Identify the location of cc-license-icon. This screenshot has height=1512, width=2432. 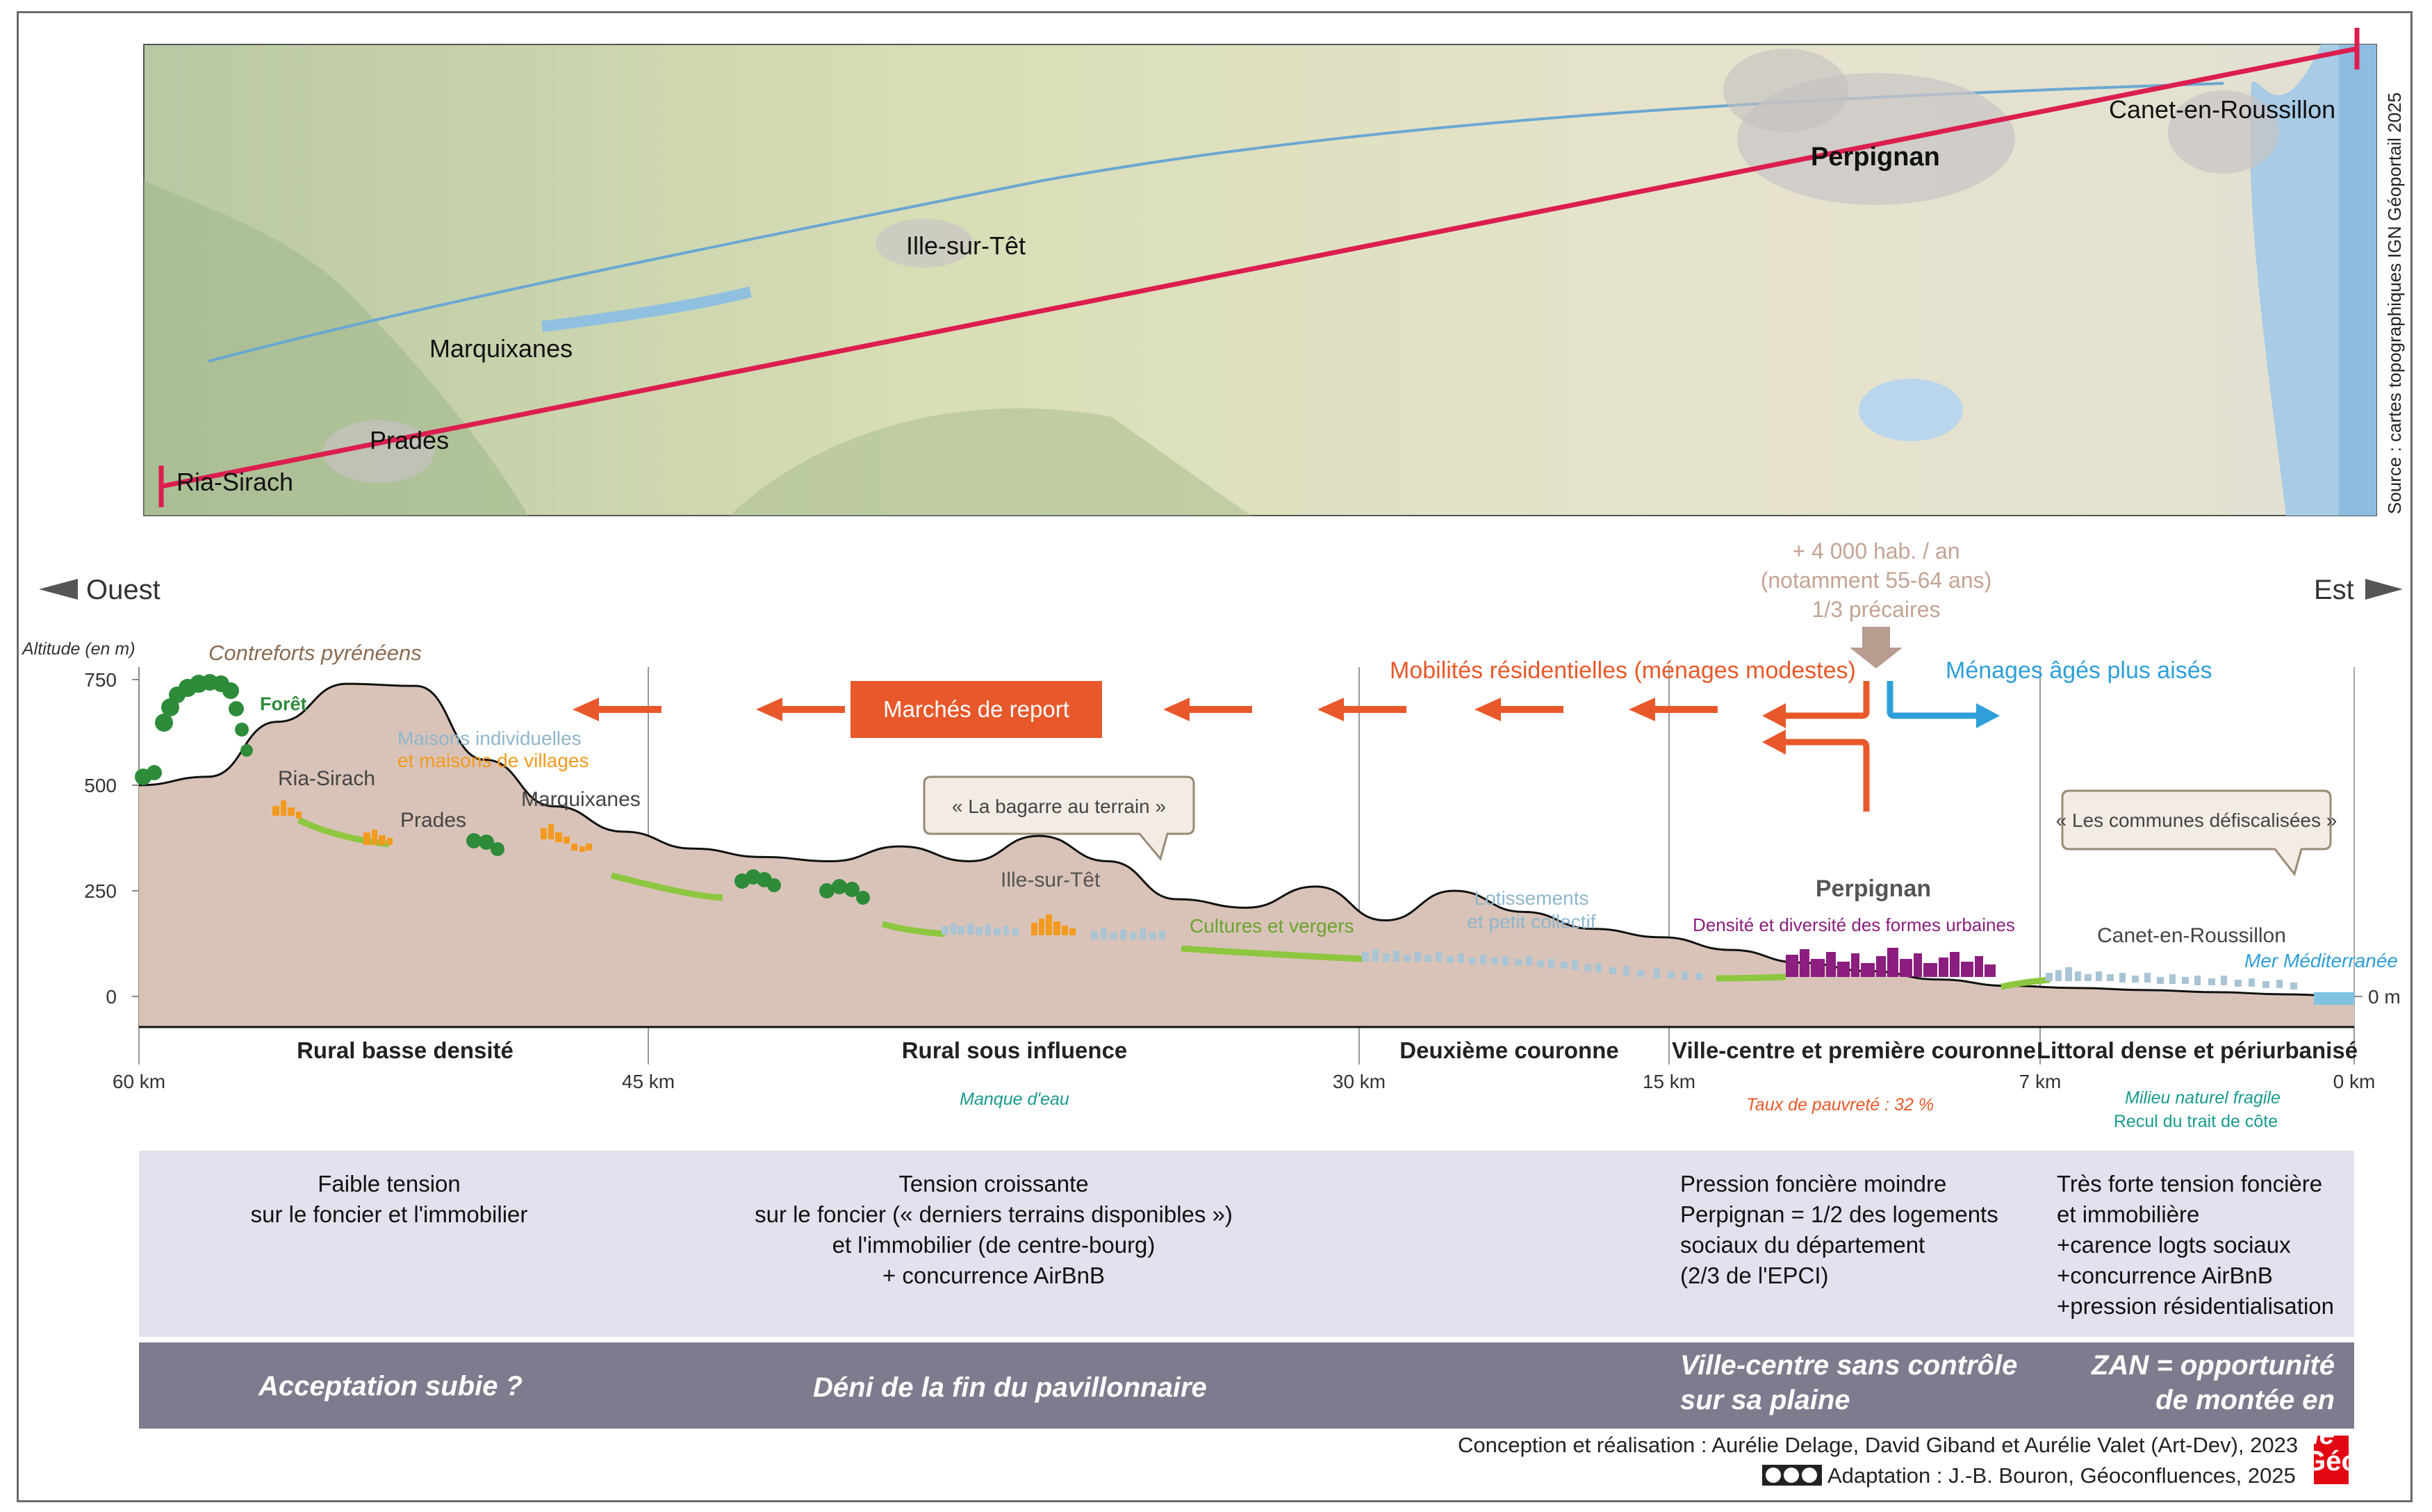
(1792, 1475).